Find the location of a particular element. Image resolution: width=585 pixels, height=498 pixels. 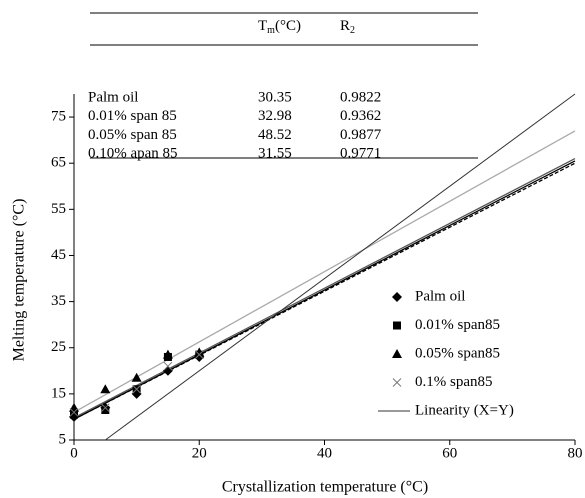

x-tick-label: 80 is located at coordinates (575, 453).